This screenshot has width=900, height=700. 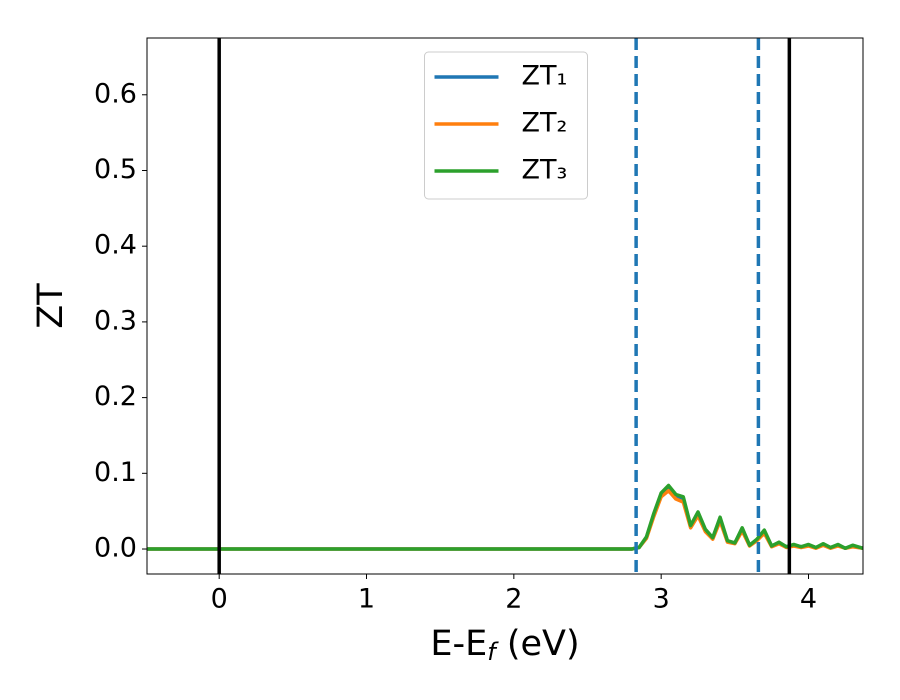 I want to click on legend: ZT₁ ZT₂ ZT₃, so click(x=506, y=125).